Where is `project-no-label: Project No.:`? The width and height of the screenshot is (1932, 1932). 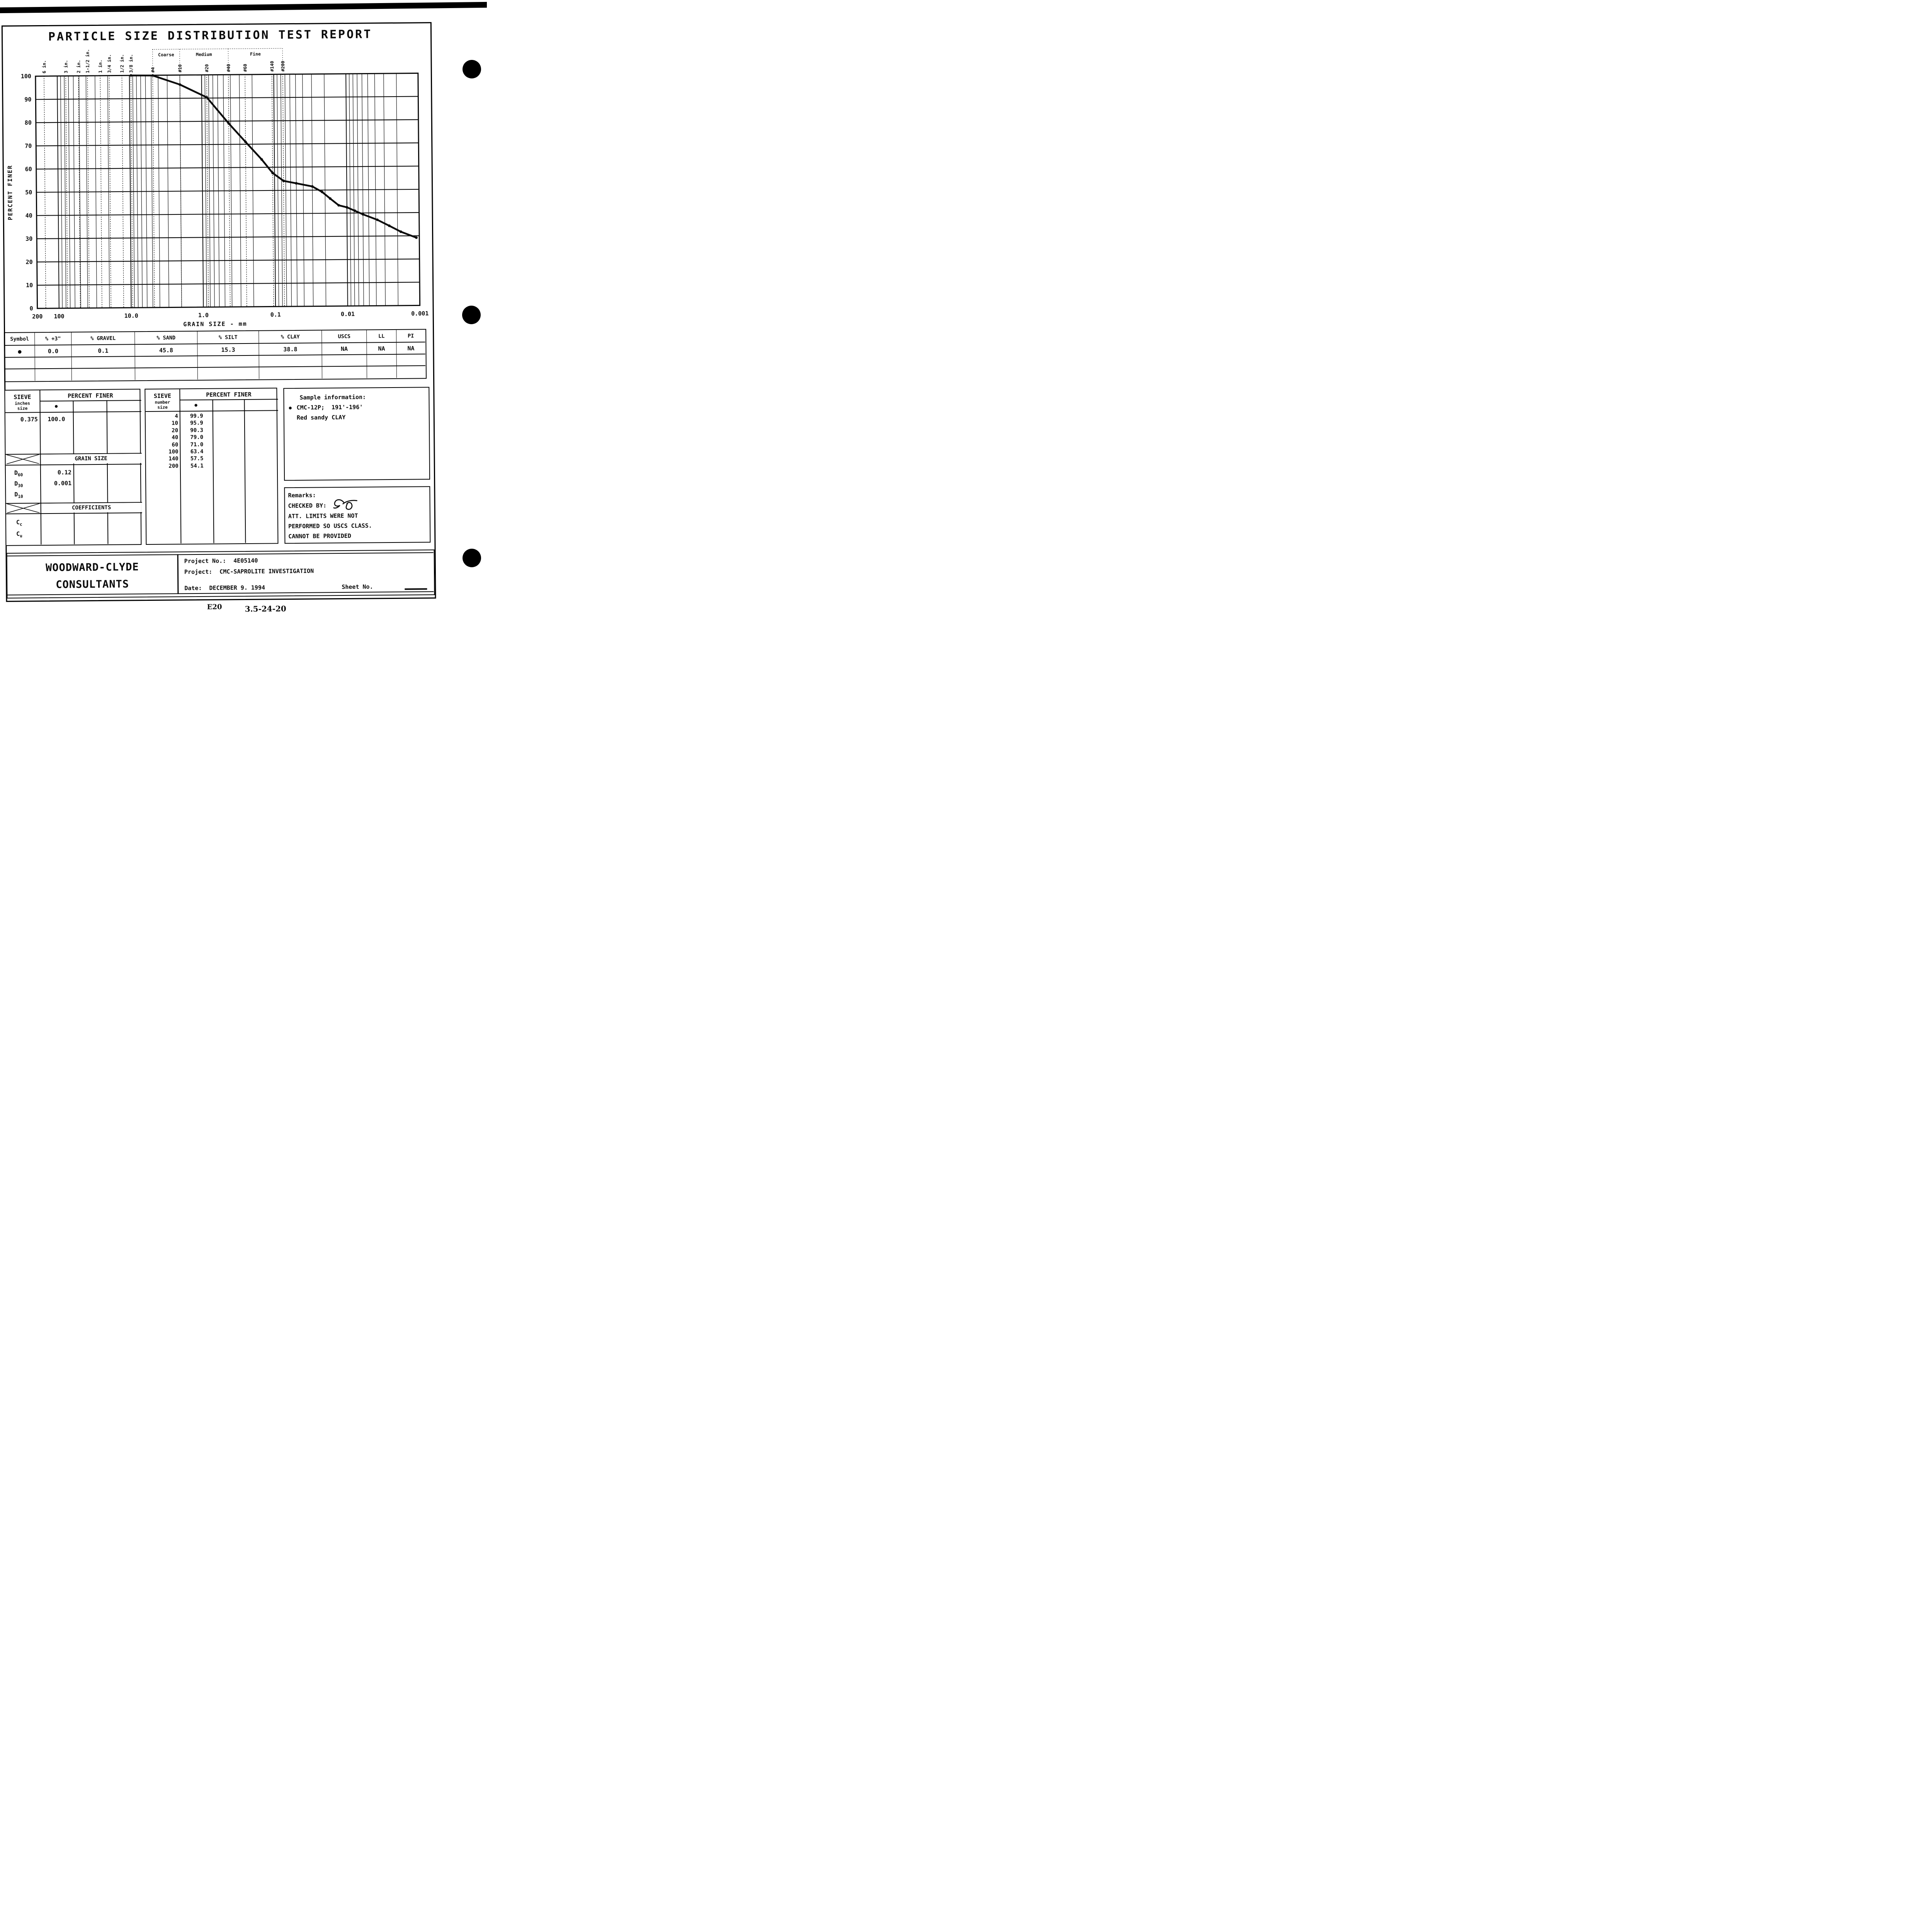 project-no-label: Project No.: is located at coordinates (205, 561).